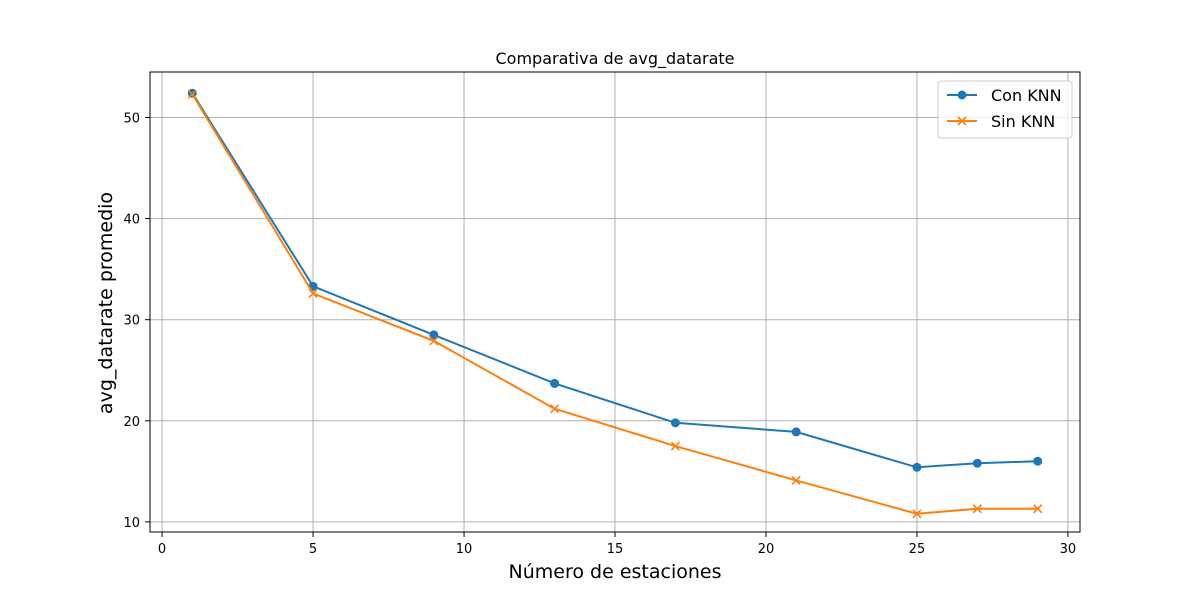 The height and width of the screenshot is (600, 1200). I want to click on y-axis-label: avg_datarate promedio, so click(106, 303).